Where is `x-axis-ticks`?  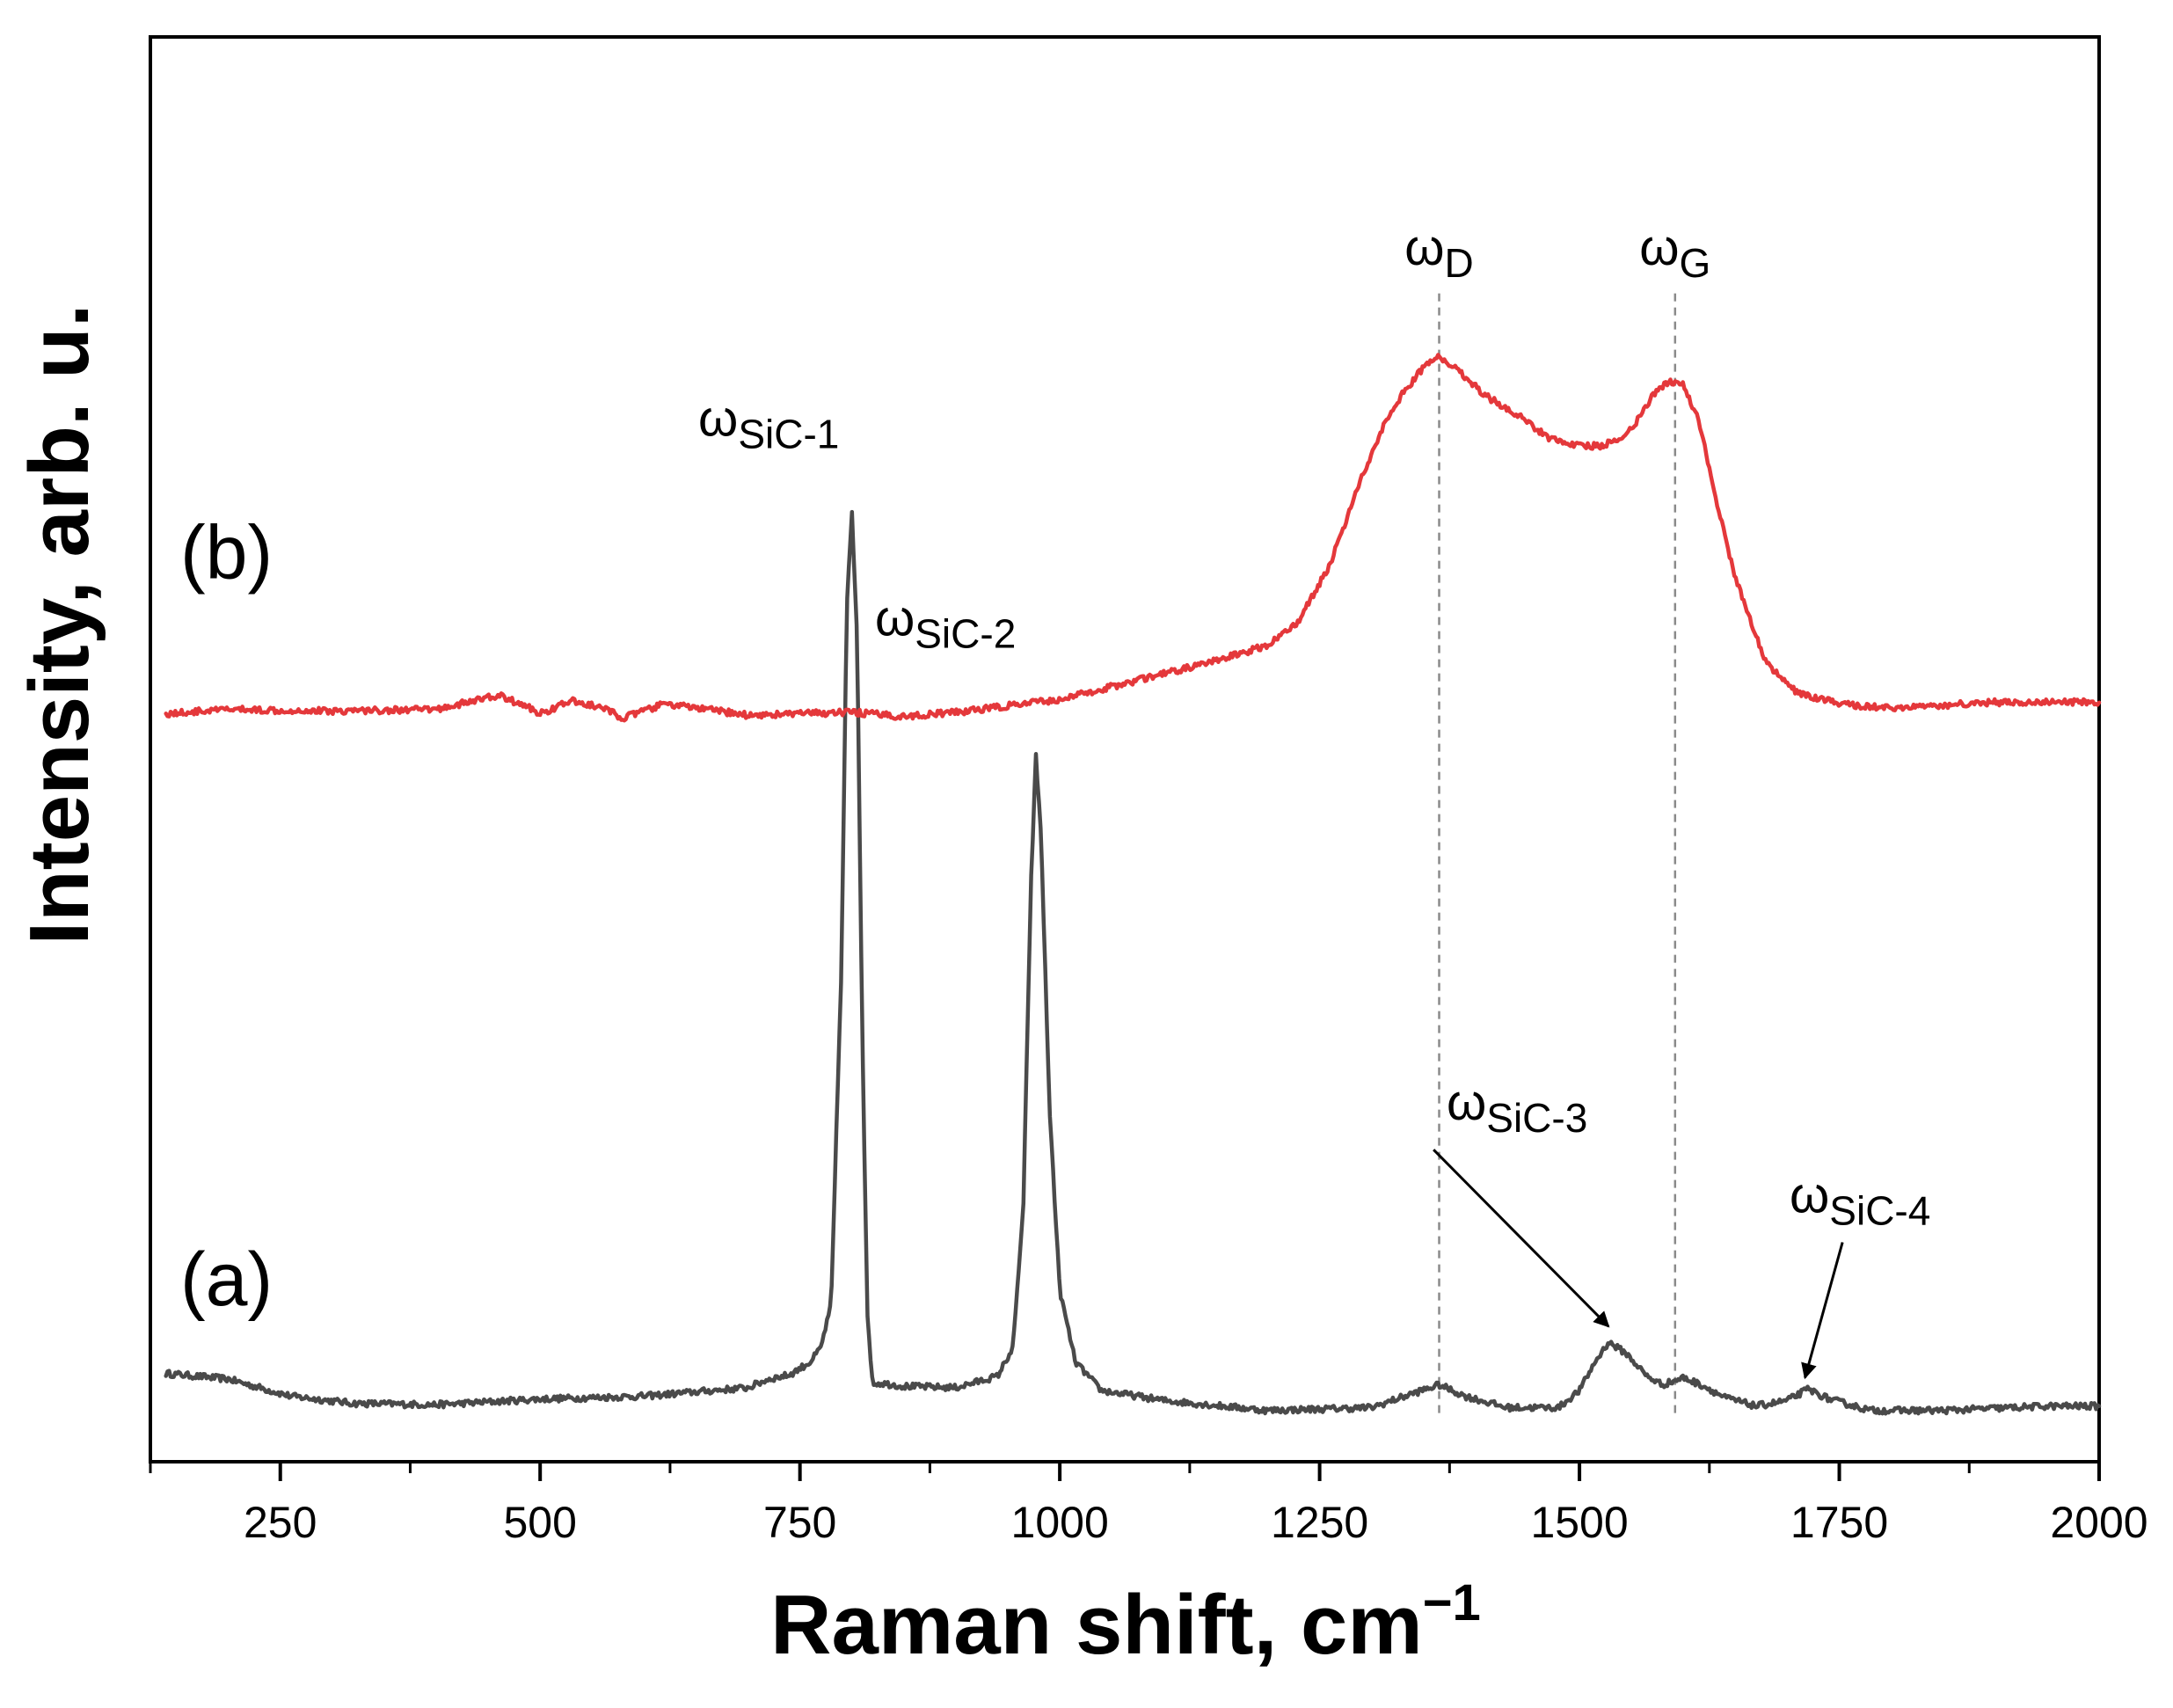 x-axis-ticks is located at coordinates (1125, 1472).